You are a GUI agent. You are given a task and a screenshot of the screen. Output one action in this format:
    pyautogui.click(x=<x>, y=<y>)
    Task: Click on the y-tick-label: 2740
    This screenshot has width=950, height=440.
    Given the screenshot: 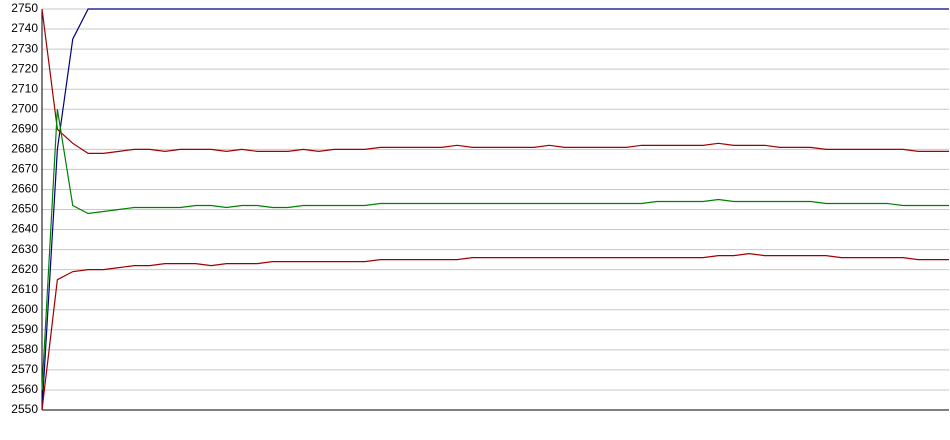 What is the action you would take?
    pyautogui.click(x=24, y=28)
    